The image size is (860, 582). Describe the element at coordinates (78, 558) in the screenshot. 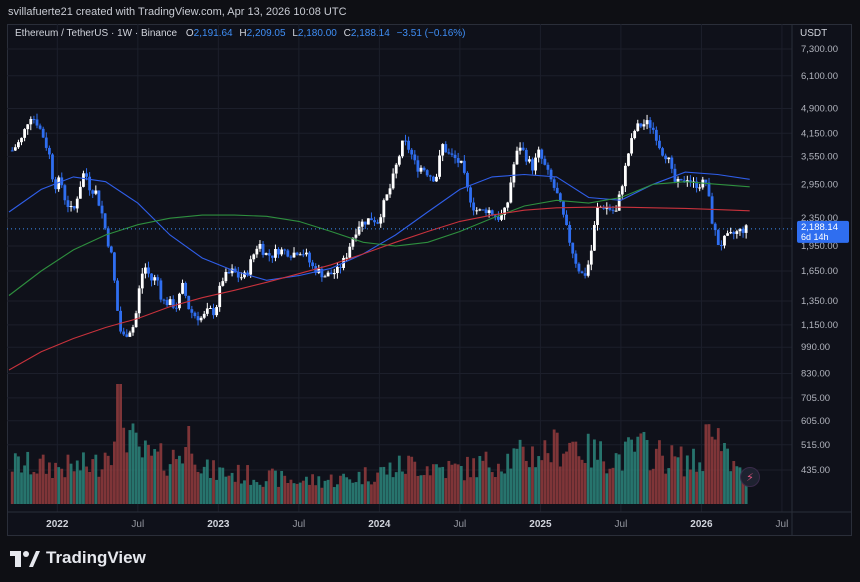

I see `tradingview-logo: TradingView` at that location.